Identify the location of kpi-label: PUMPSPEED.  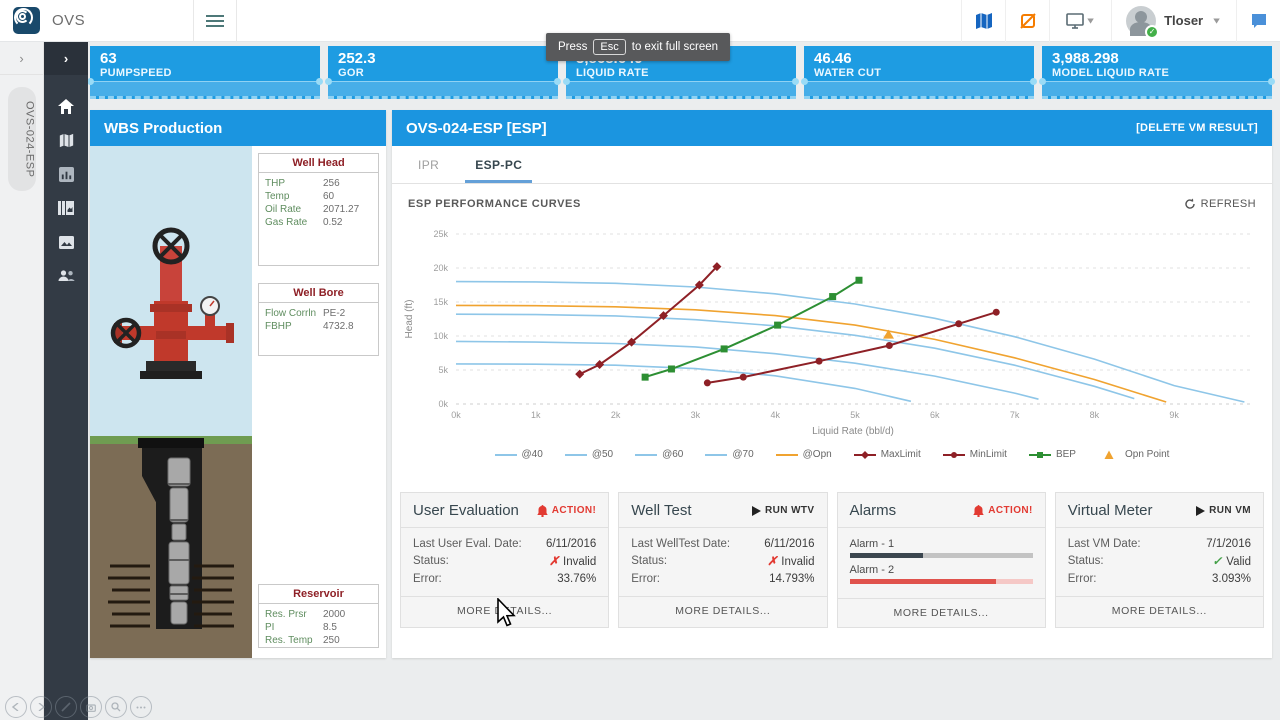
(136, 73).